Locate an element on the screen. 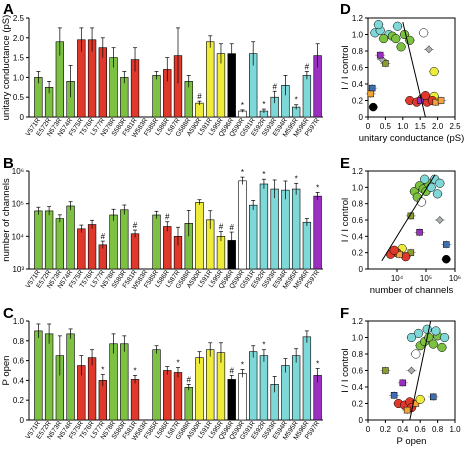 The image size is (464, 474). y-tick-label: 2.0 is located at coordinates (19, 38).